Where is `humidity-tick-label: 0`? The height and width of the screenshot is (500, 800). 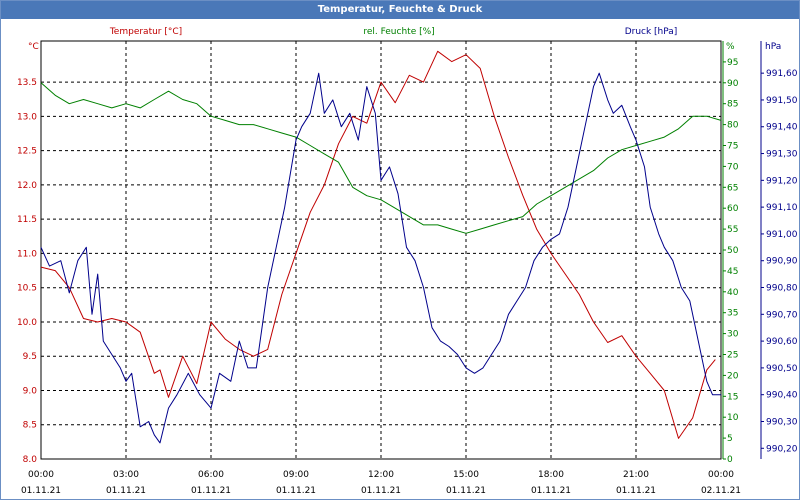 humidity-tick-label: 0 is located at coordinates (730, 460).